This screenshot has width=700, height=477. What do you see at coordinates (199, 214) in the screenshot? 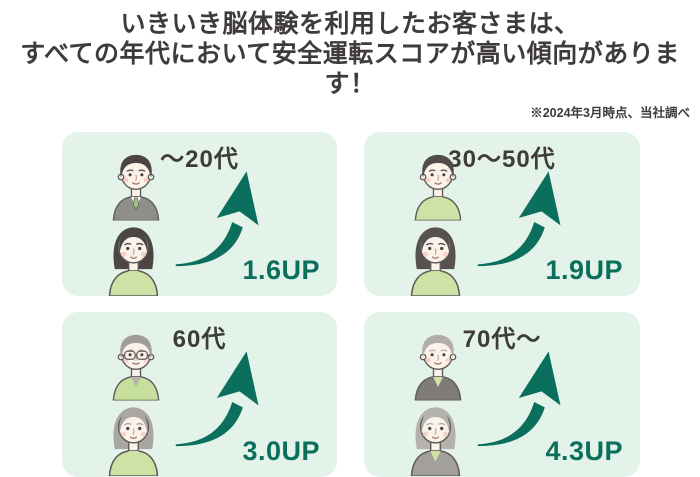
I see `age-group-card-under-20s: 〜20代 1.6UP` at bounding box center [199, 214].